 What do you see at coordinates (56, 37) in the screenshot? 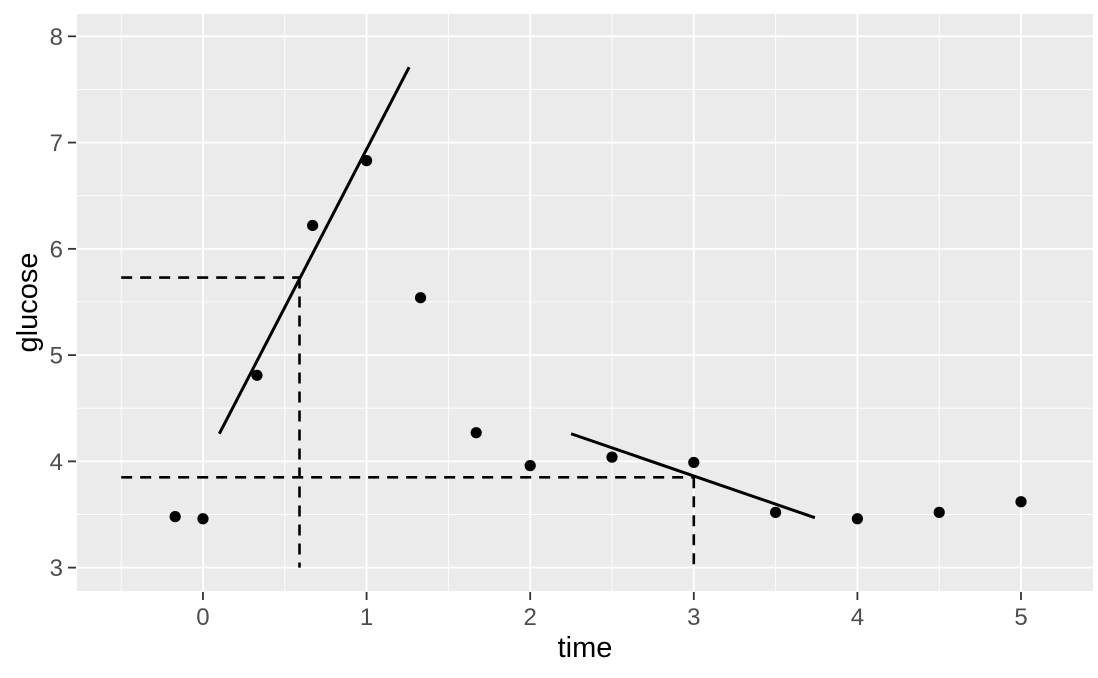
I see `y-tick-label: 8` at bounding box center [56, 37].